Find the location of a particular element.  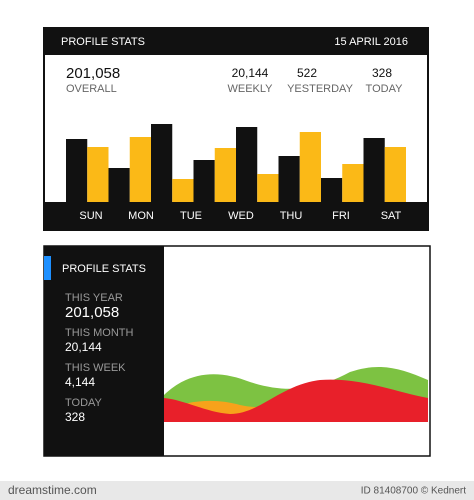

top-header is located at coordinates (236, 41).